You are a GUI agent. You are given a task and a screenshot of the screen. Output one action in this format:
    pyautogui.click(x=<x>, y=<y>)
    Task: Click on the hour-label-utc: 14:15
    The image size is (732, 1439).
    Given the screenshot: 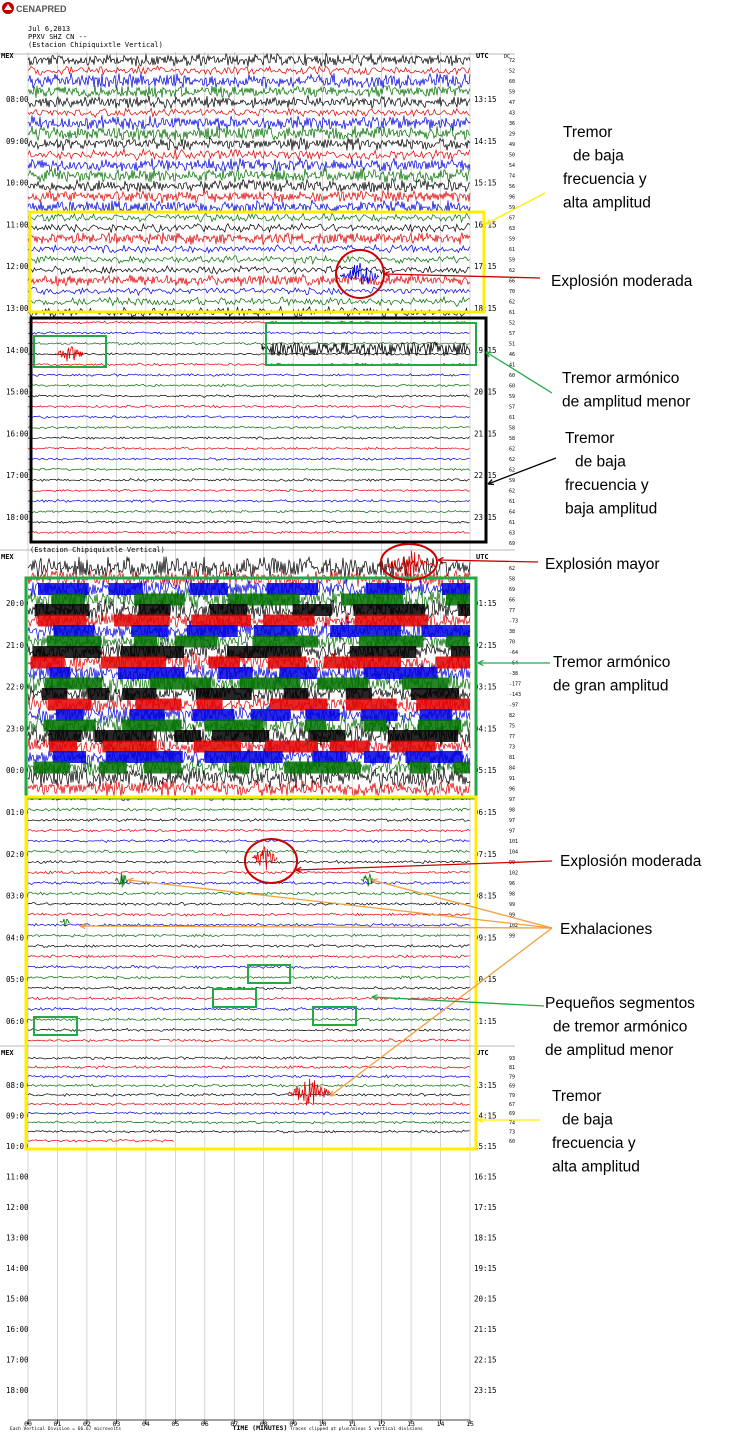 What is the action you would take?
    pyautogui.click(x=485, y=141)
    